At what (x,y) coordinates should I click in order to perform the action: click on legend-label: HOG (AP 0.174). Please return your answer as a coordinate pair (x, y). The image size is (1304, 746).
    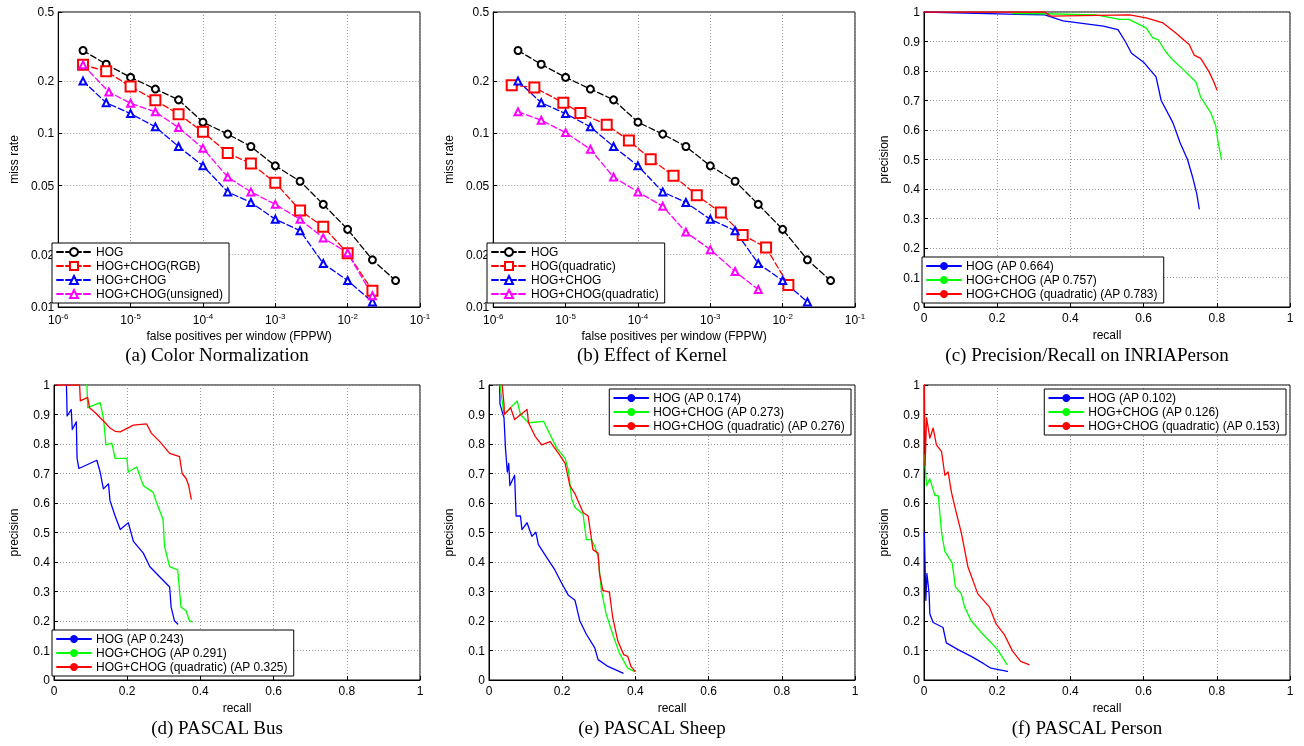
    Looking at the image, I should click on (697, 398).